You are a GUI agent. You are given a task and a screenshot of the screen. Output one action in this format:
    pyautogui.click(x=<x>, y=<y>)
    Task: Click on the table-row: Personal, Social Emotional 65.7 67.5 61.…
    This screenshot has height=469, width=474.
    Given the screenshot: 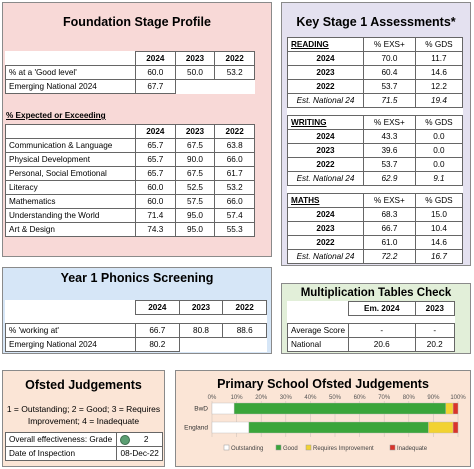 What is the action you would take?
    pyautogui.click(x=130, y=173)
    